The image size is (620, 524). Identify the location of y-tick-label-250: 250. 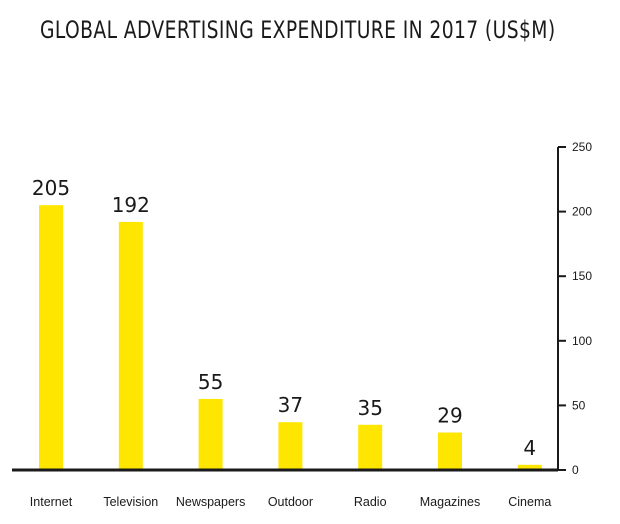
(582, 147).